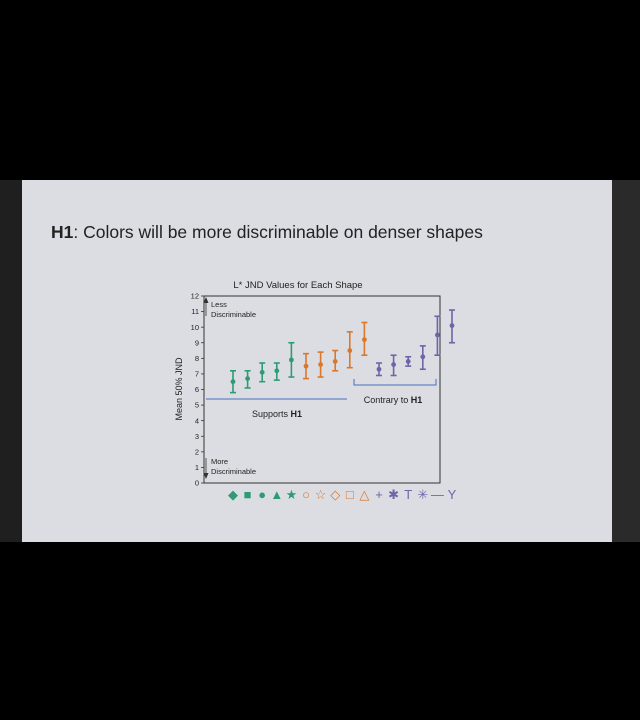 The width and height of the screenshot is (640, 720). I want to click on chart-title: L* JND Values for Each Shape, so click(297, 285).